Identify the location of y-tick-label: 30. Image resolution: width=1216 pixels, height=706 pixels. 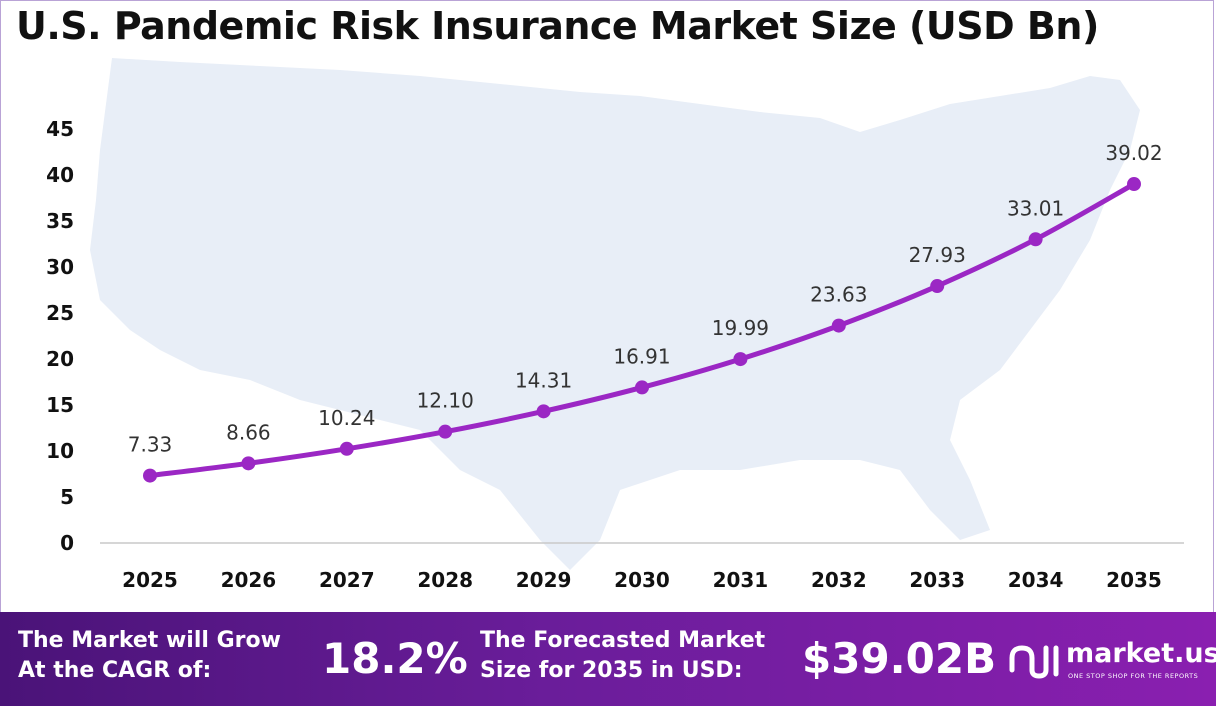
(60, 267).